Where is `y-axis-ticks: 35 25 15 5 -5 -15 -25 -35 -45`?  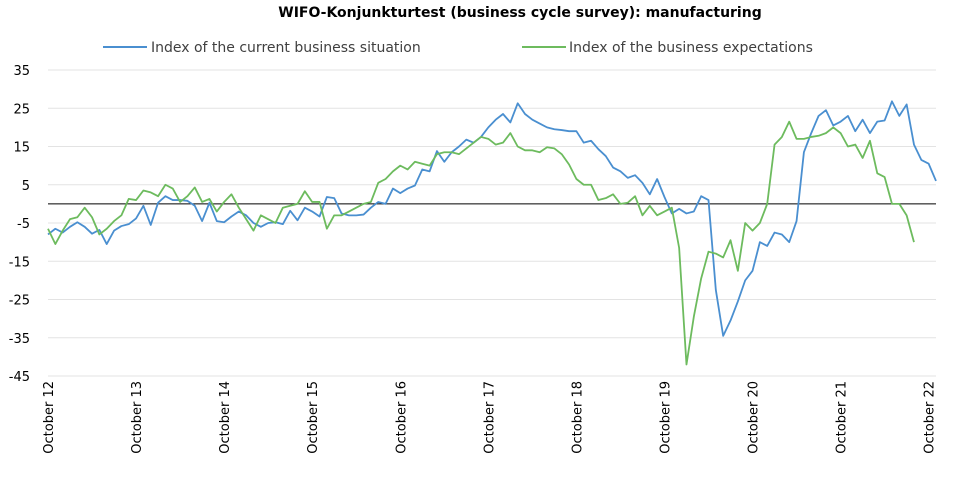
y-axis-ticks: 35 25 15 5 -5 -15 -25 -35 -45 is located at coordinates (19, 224).